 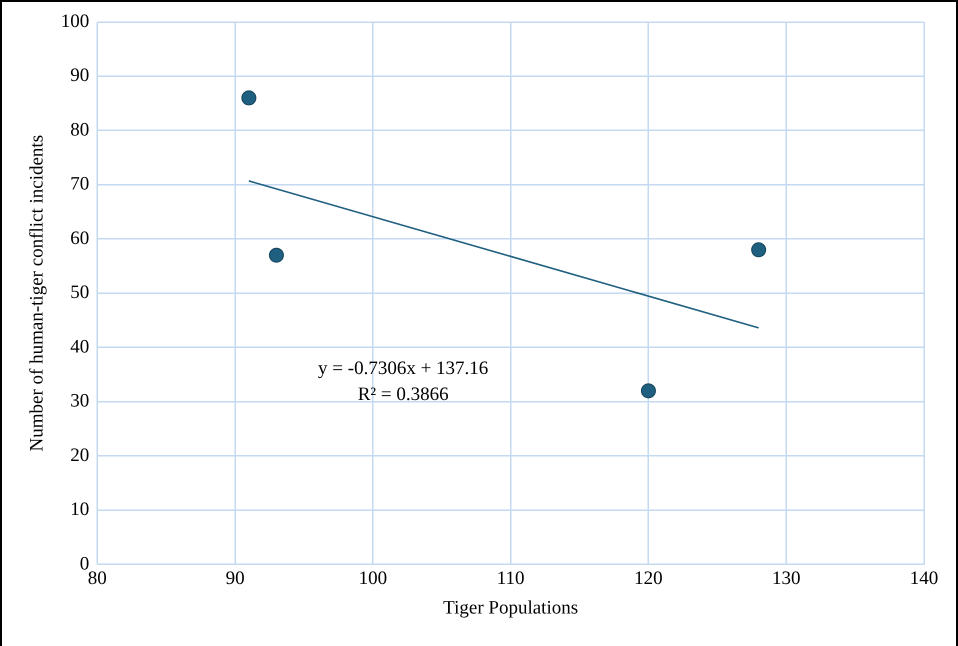 What do you see at coordinates (37, 293) in the screenshot?
I see `y-axis-title: Number of human-tiger conflict incidents` at bounding box center [37, 293].